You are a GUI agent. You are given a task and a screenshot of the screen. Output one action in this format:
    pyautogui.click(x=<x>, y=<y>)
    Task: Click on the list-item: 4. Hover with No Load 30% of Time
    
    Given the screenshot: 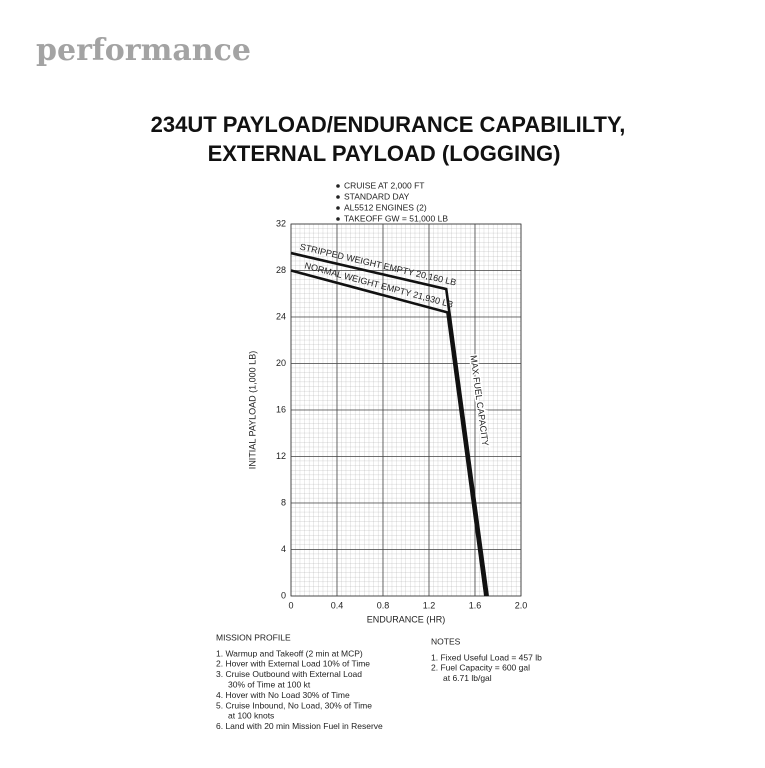 What is the action you would take?
    pyautogui.click(x=283, y=695)
    